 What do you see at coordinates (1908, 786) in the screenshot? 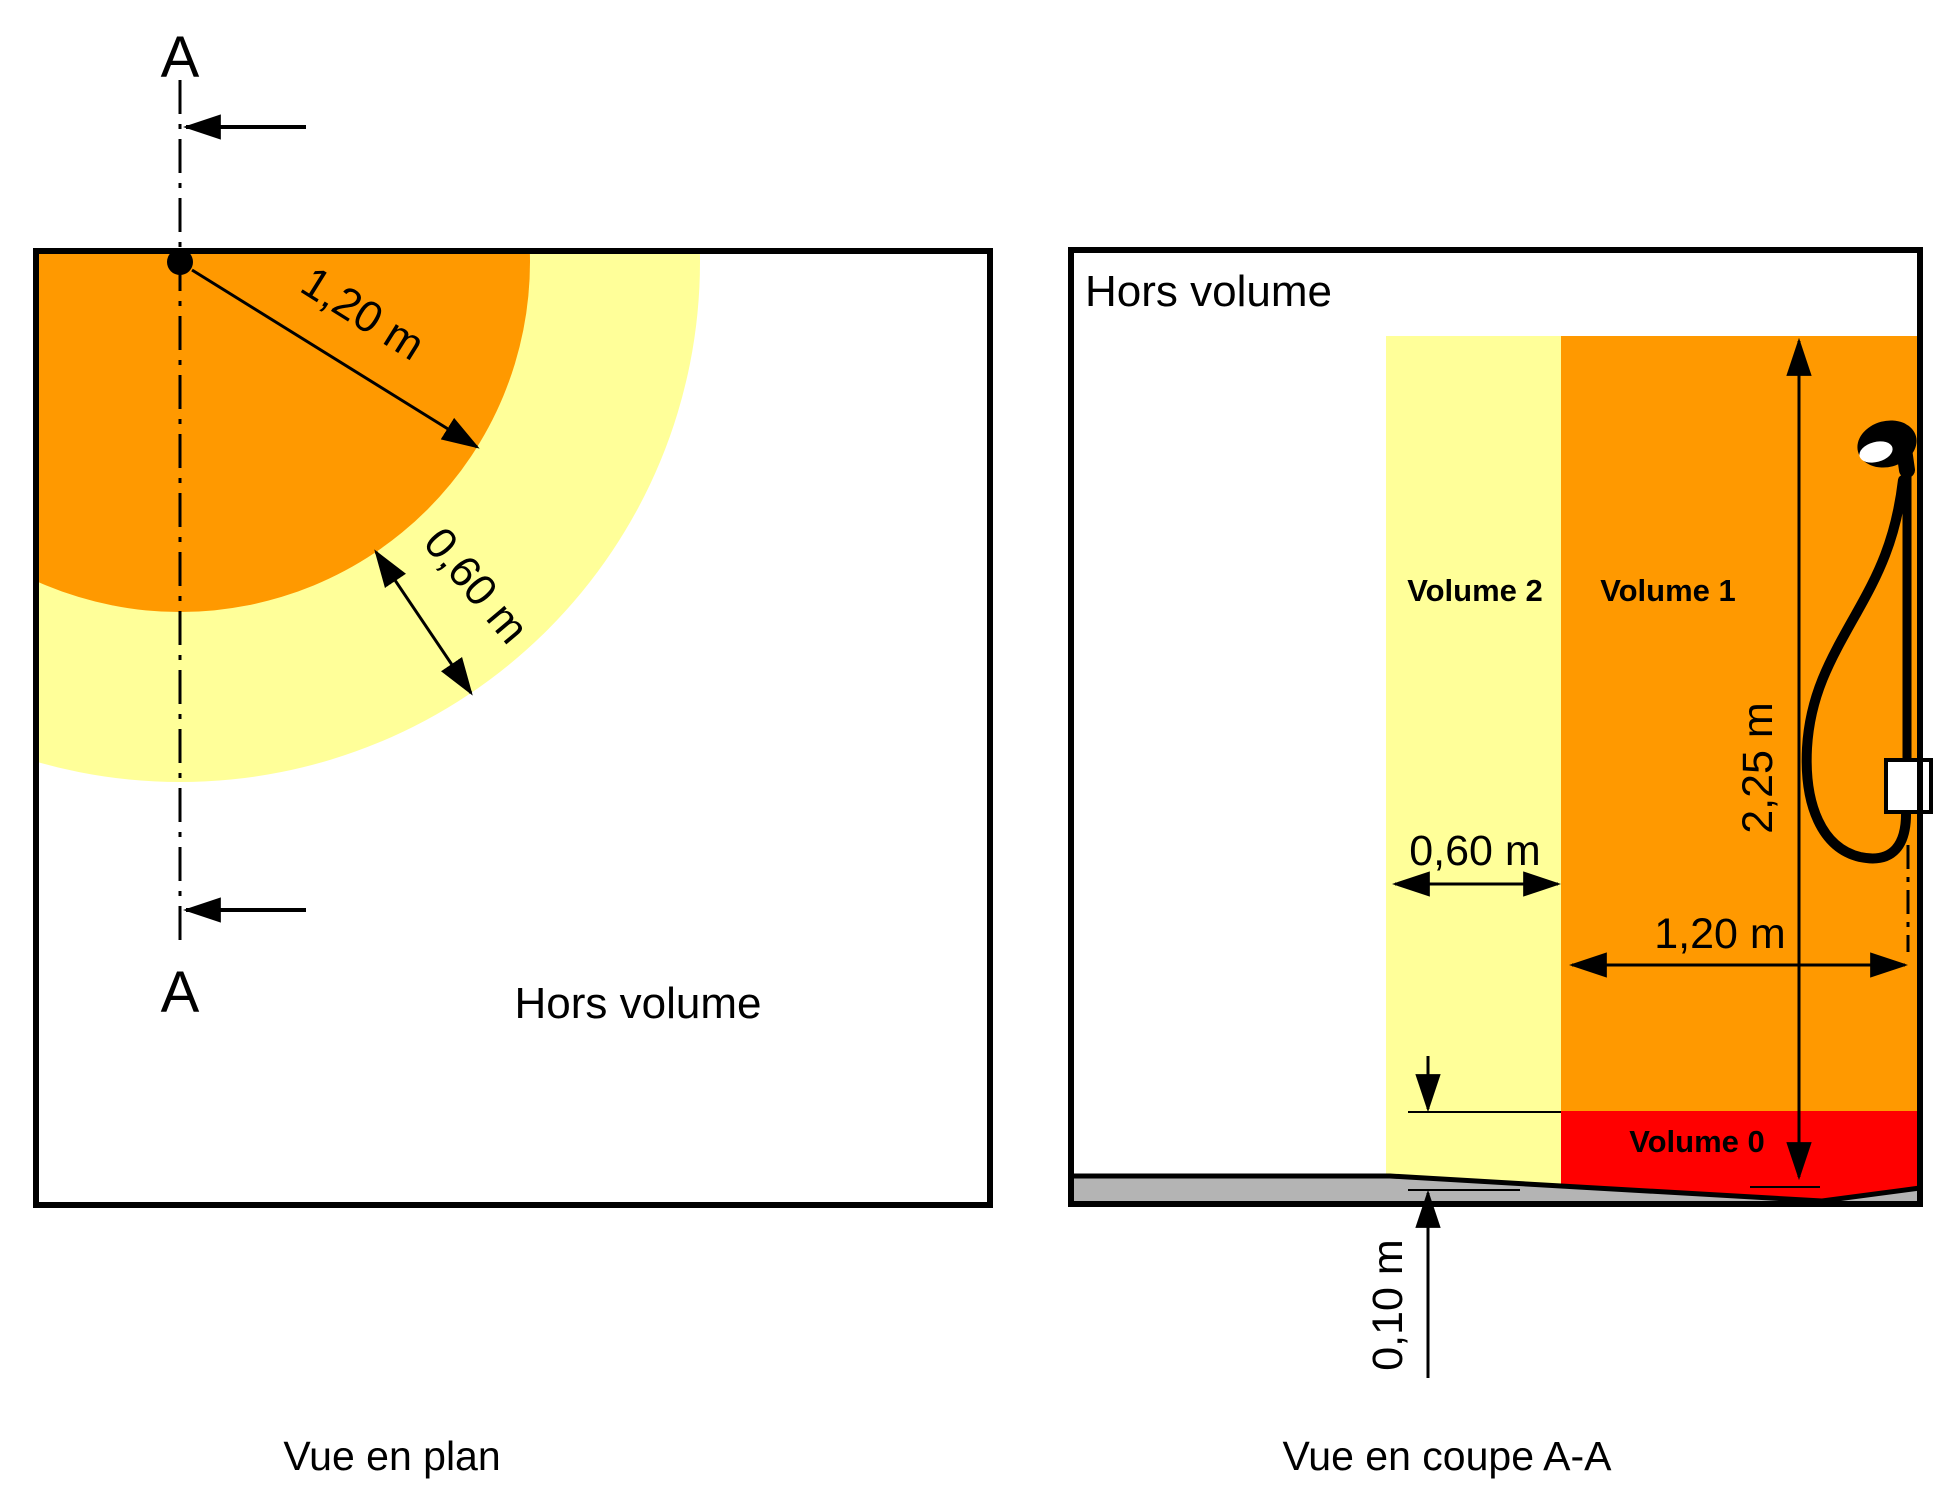
I see `shower-handset-holder` at bounding box center [1908, 786].